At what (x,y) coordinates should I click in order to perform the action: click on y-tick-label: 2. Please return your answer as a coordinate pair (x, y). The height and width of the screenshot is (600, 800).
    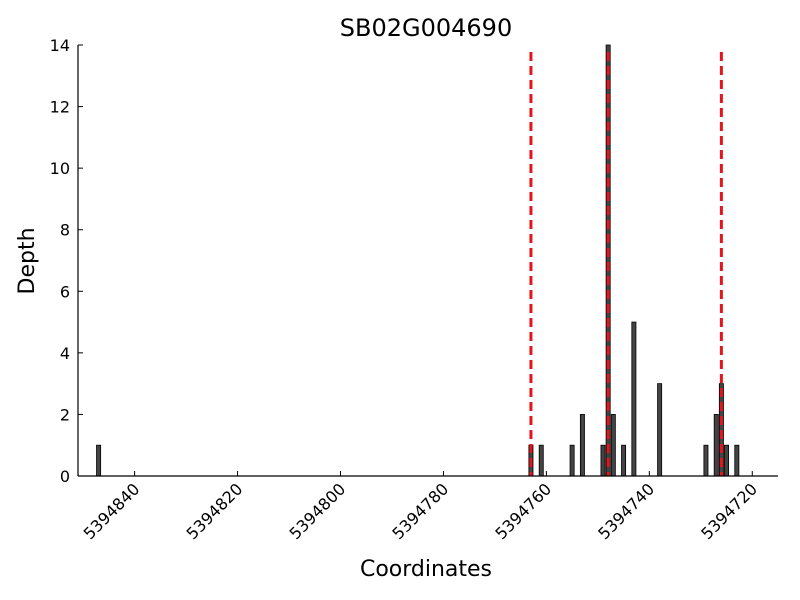
    Looking at the image, I should click on (65, 414).